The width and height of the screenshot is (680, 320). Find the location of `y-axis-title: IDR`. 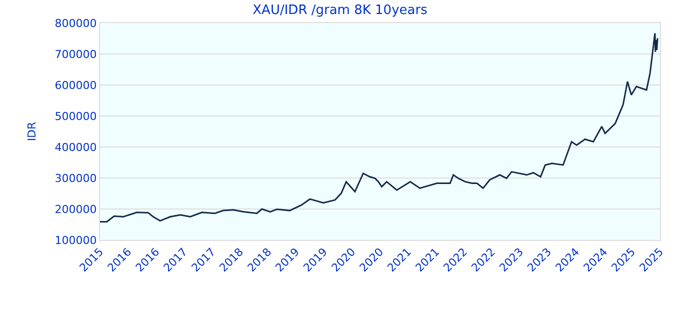

y-axis-title: IDR is located at coordinates (31, 131).